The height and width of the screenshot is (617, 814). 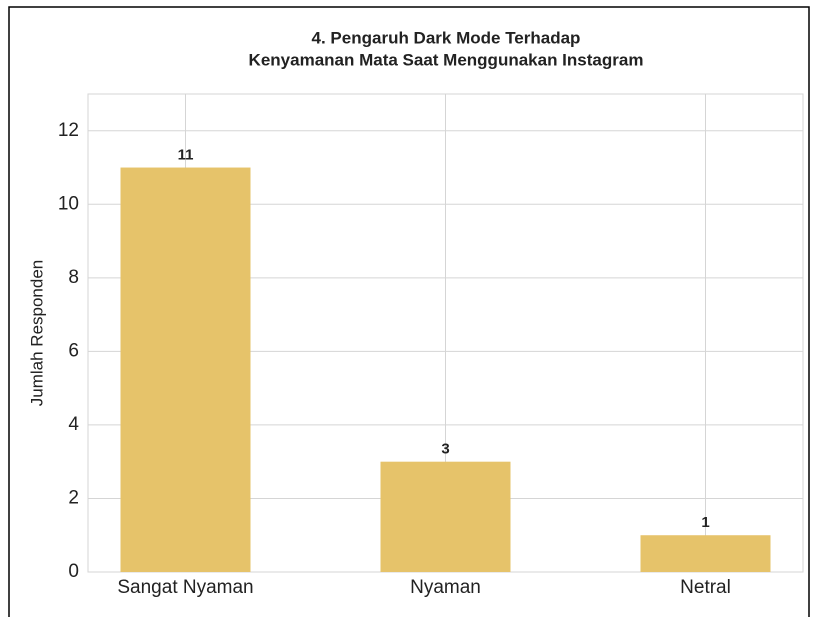 What do you see at coordinates (36, 333) in the screenshot?
I see `y-axis-label: Jumlah Responden` at bounding box center [36, 333].